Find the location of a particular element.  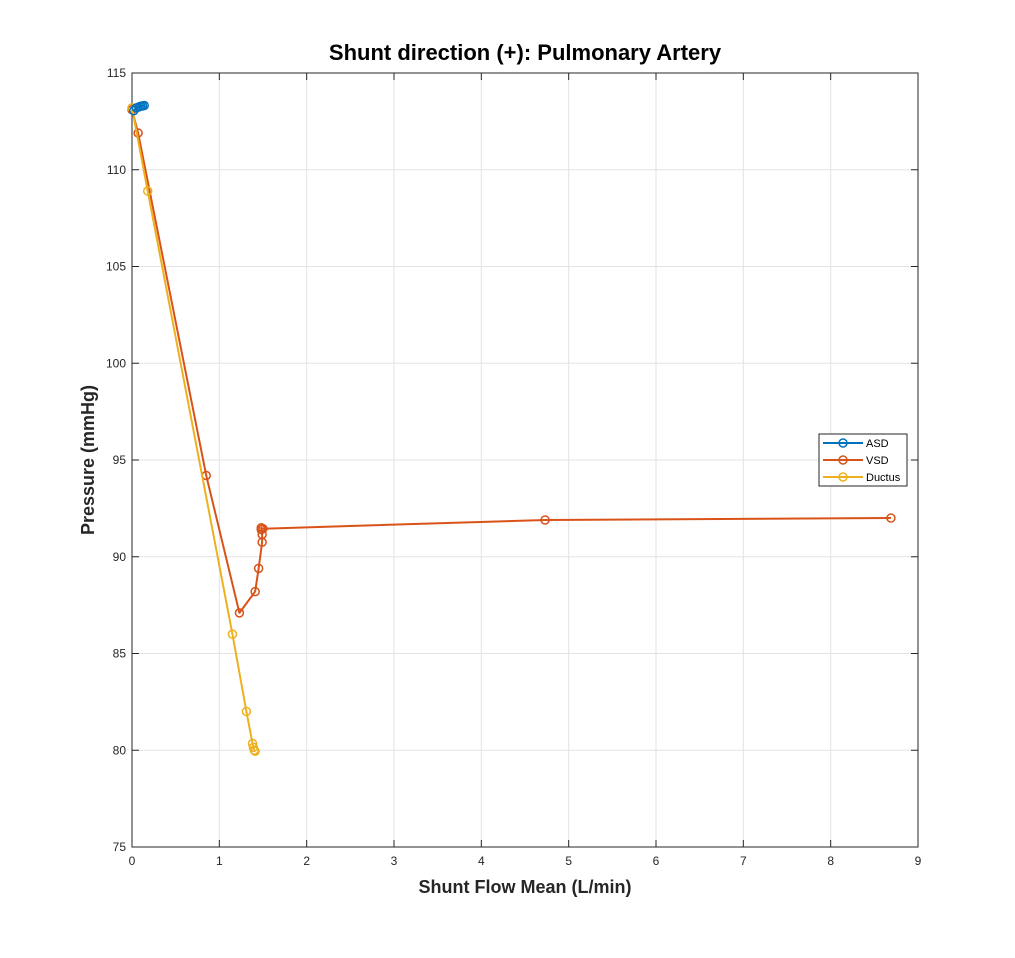

legend: ASD VSD Ductus is located at coordinates (863, 460).